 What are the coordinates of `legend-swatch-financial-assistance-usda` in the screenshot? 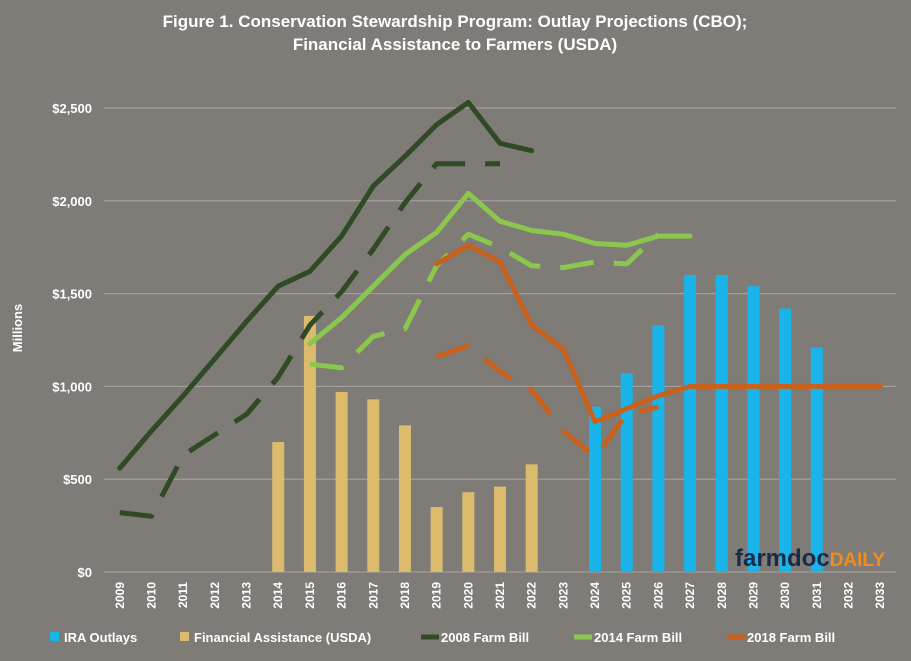 It's located at (184, 636).